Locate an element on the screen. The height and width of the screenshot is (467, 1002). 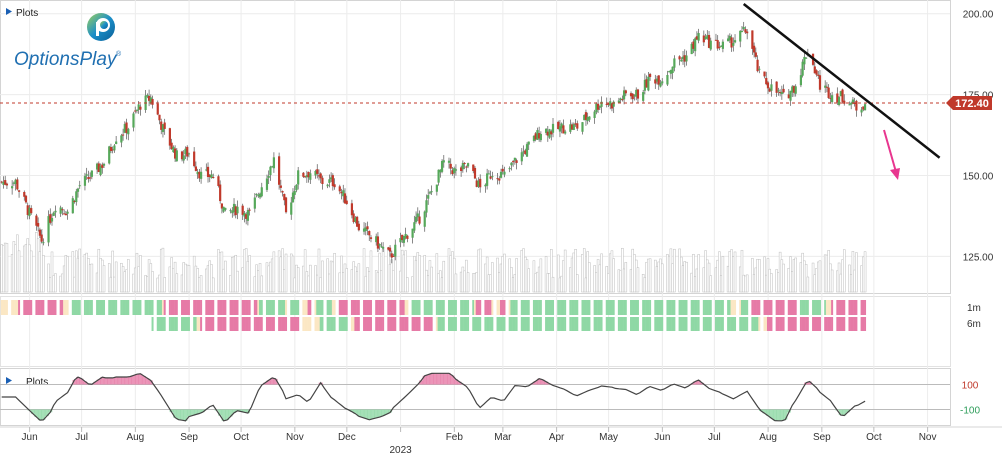
x-tick-label: May is located at coordinates (608, 437).